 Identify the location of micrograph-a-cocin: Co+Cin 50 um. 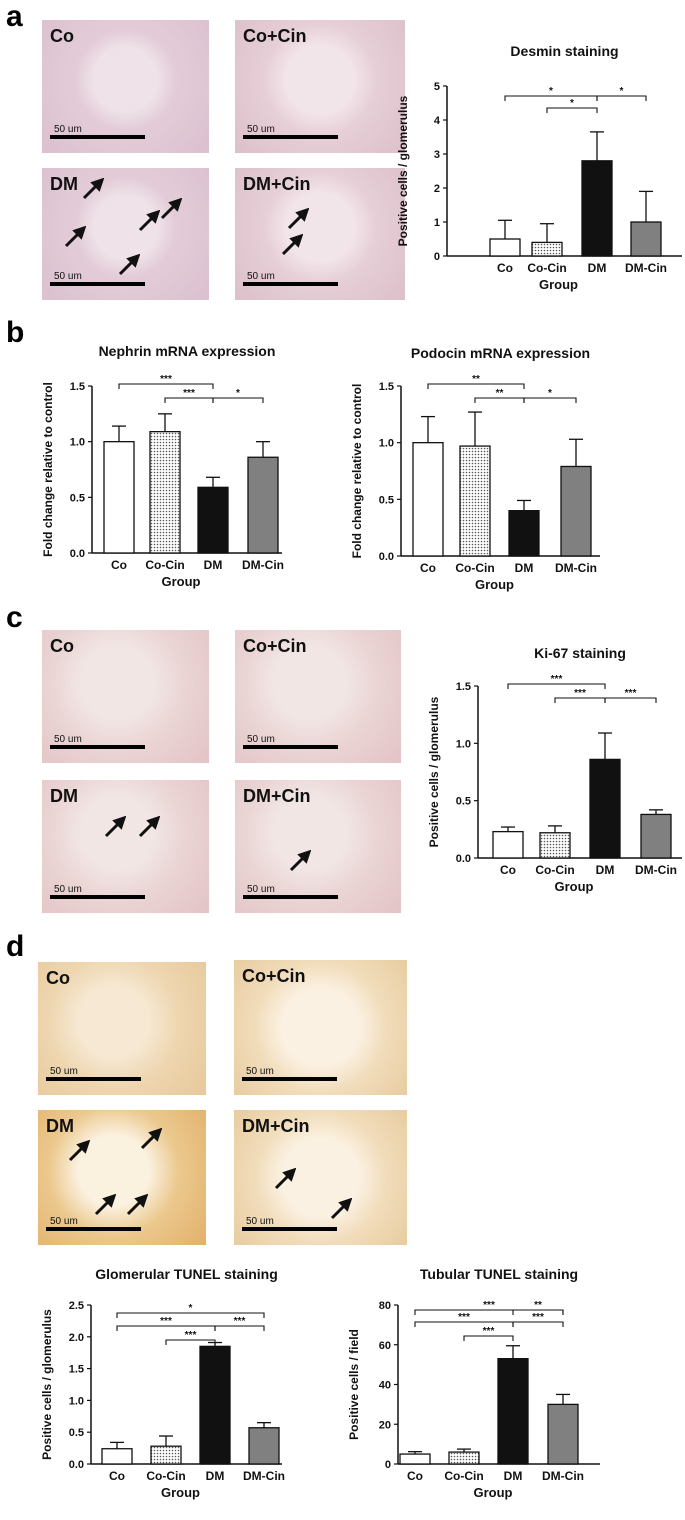
(320, 86).